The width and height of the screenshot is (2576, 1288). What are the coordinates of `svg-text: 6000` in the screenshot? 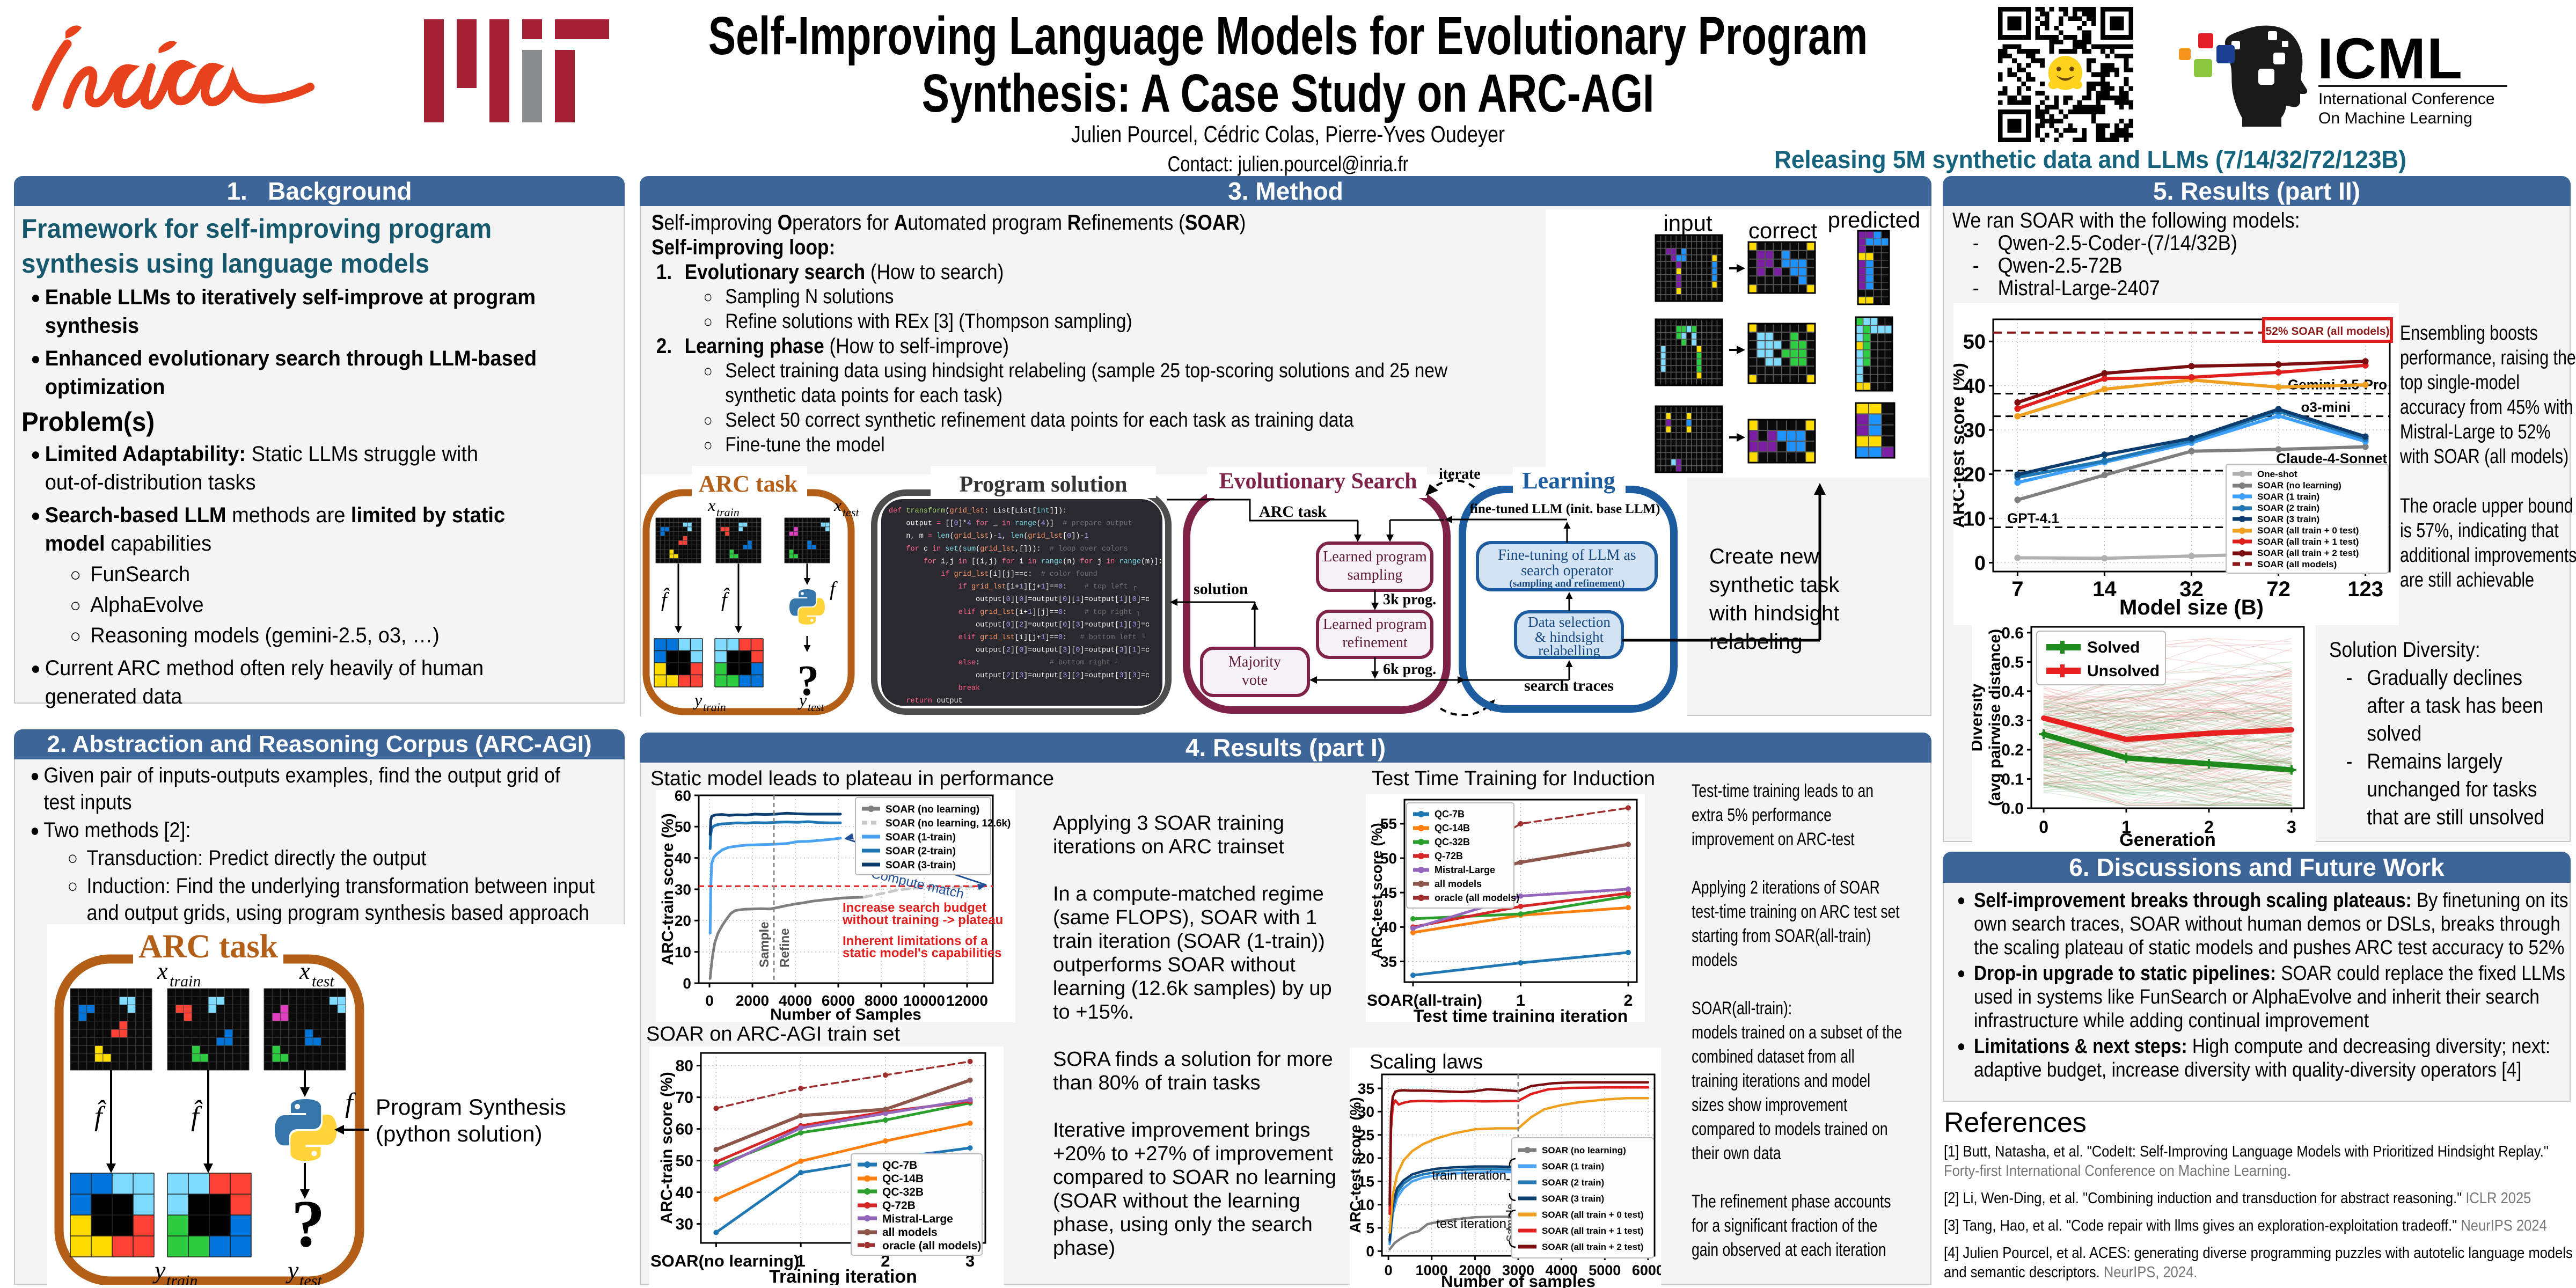 It's located at (838, 1000).